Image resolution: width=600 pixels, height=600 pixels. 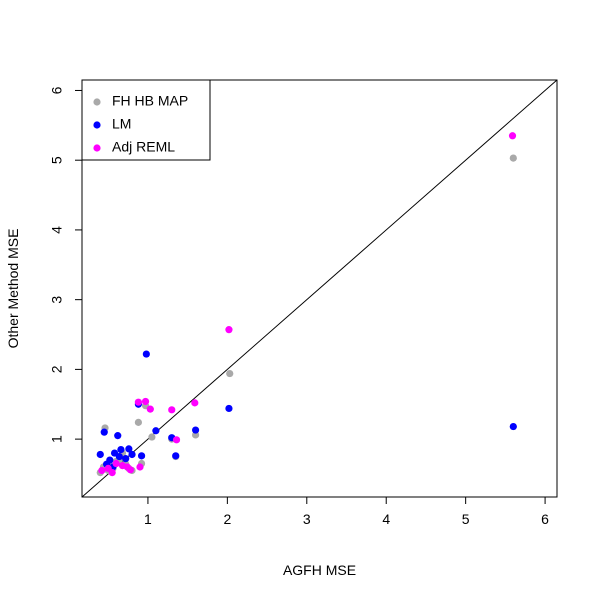 I want to click on x-tick-label: 5, so click(x=466, y=519).